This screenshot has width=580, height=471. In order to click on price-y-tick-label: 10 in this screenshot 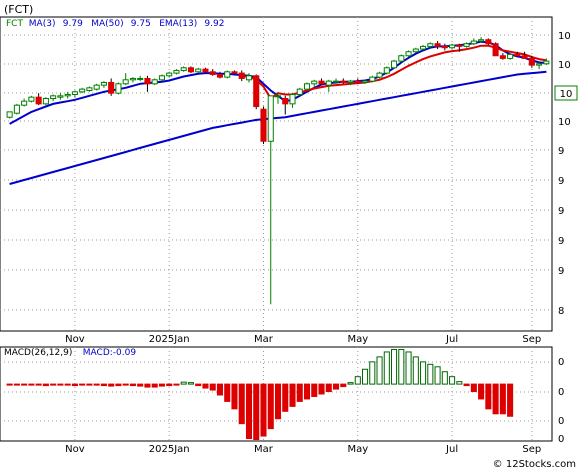, I will do `click(564, 65)`.